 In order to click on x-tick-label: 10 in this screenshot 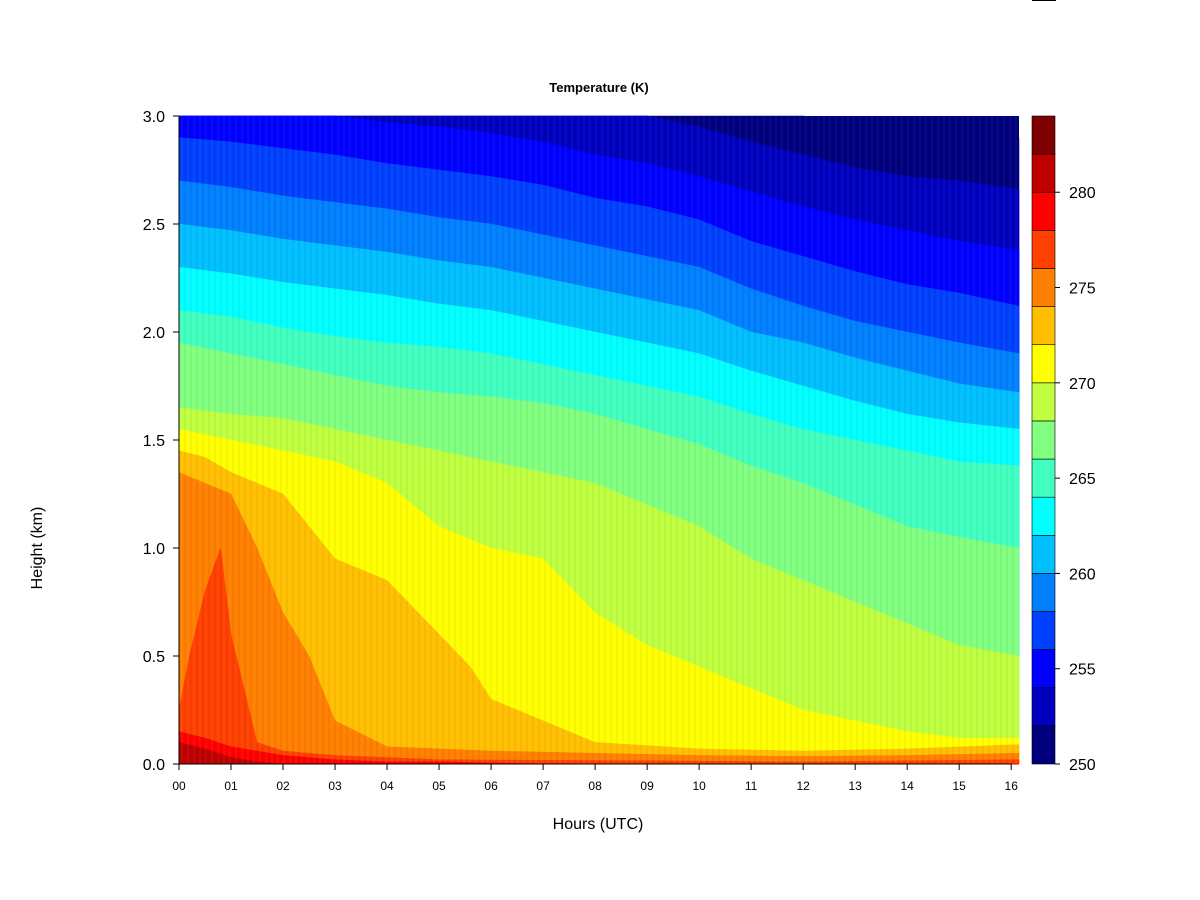, I will do `click(699, 786)`.